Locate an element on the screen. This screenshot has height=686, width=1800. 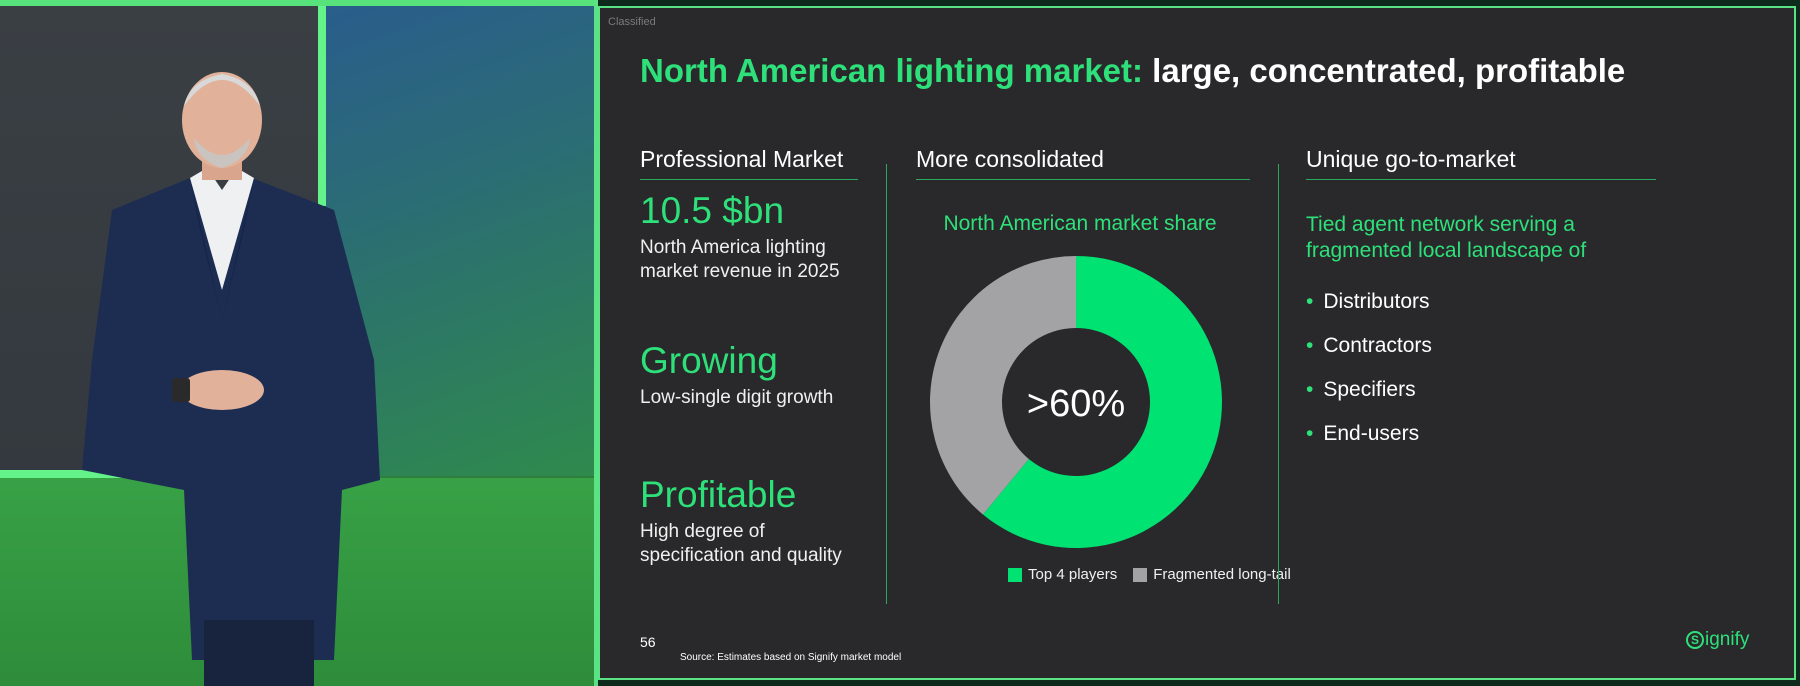
list-item: • Specifiers is located at coordinates (1369, 400).